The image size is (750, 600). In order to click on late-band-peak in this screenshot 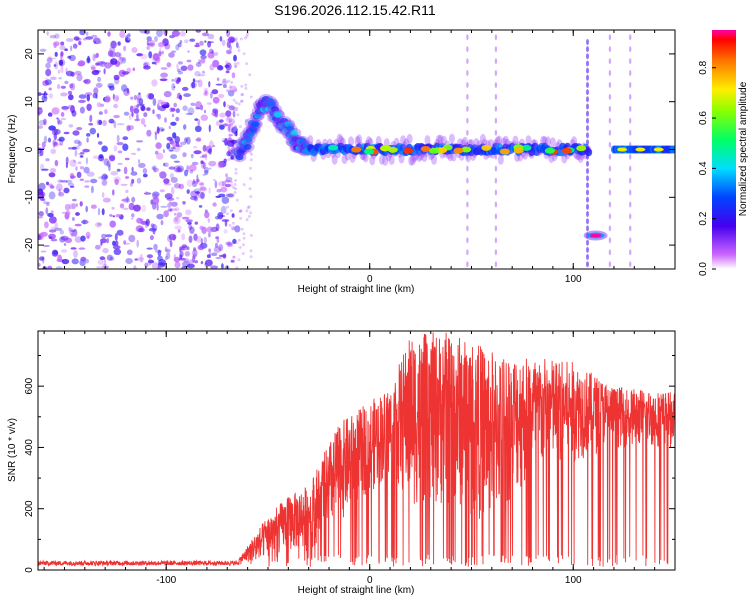, I will do `click(640, 149)`.